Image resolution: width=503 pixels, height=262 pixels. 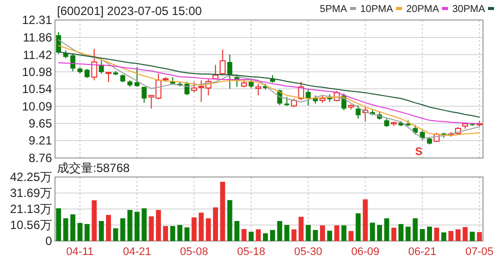 I want to click on y-tick-label: 11.42, so click(x=37, y=55).